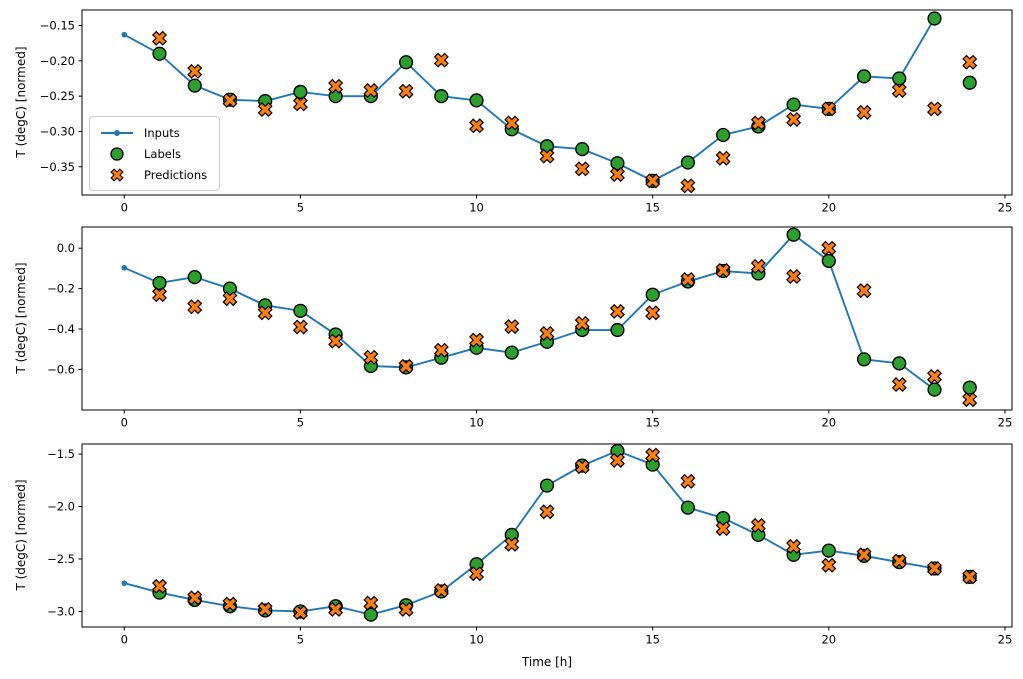  Describe the element at coordinates (162, 132) in the screenshot. I see `legend-label-inputs: Inputs` at that location.